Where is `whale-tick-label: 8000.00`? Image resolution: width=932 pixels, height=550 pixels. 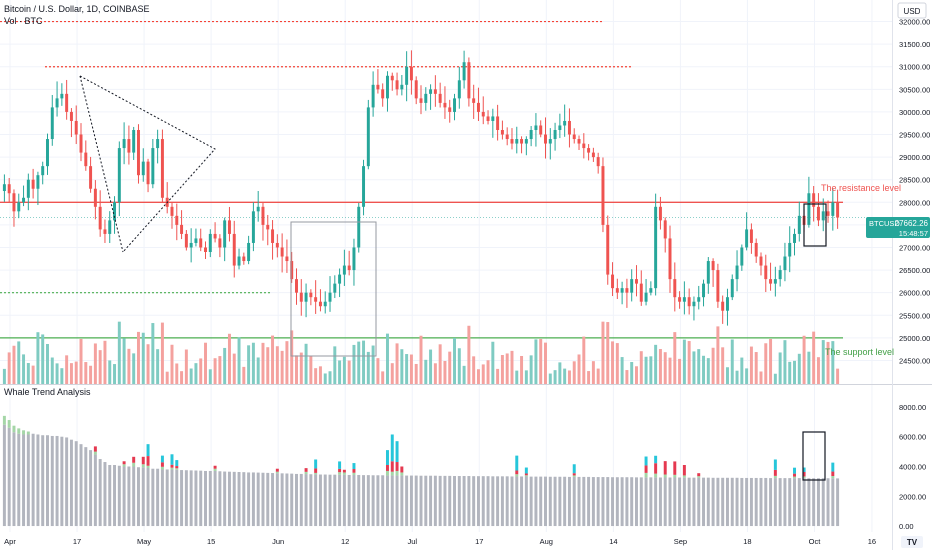
whale-tick-label: 8000.00 is located at coordinates (912, 407).